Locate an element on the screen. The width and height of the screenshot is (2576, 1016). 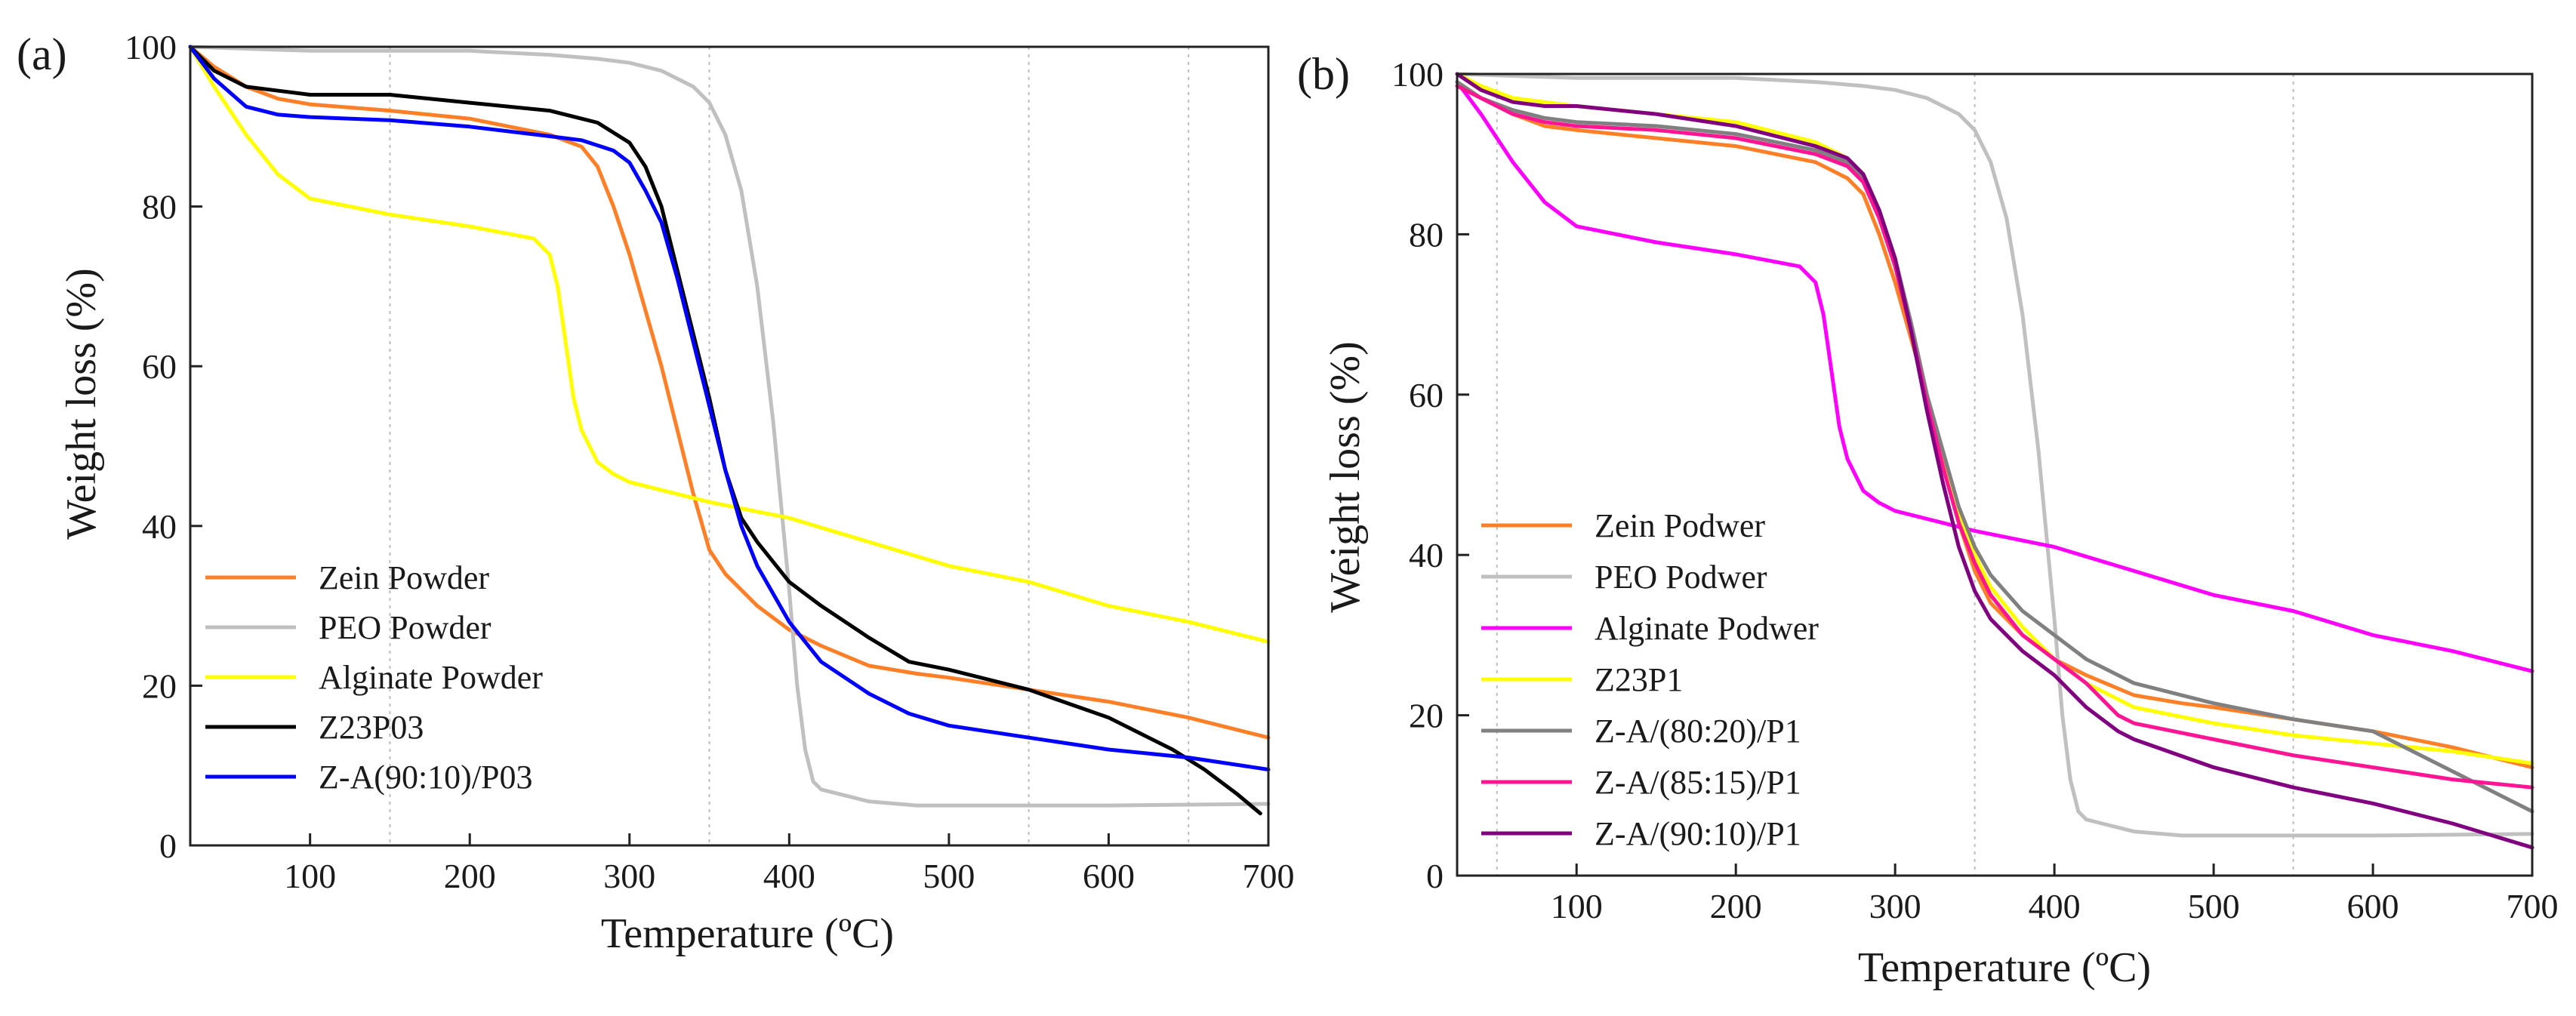
legend-label: Zein Powder is located at coordinates (404, 577).